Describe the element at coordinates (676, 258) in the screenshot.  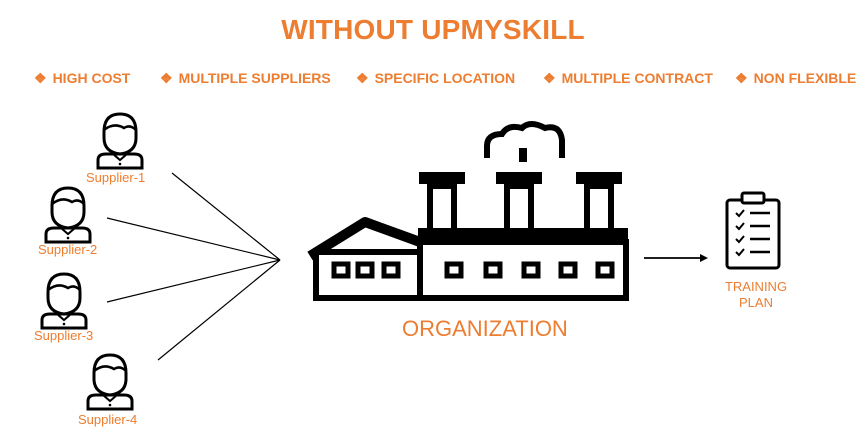
I see `arrow-icon` at that location.